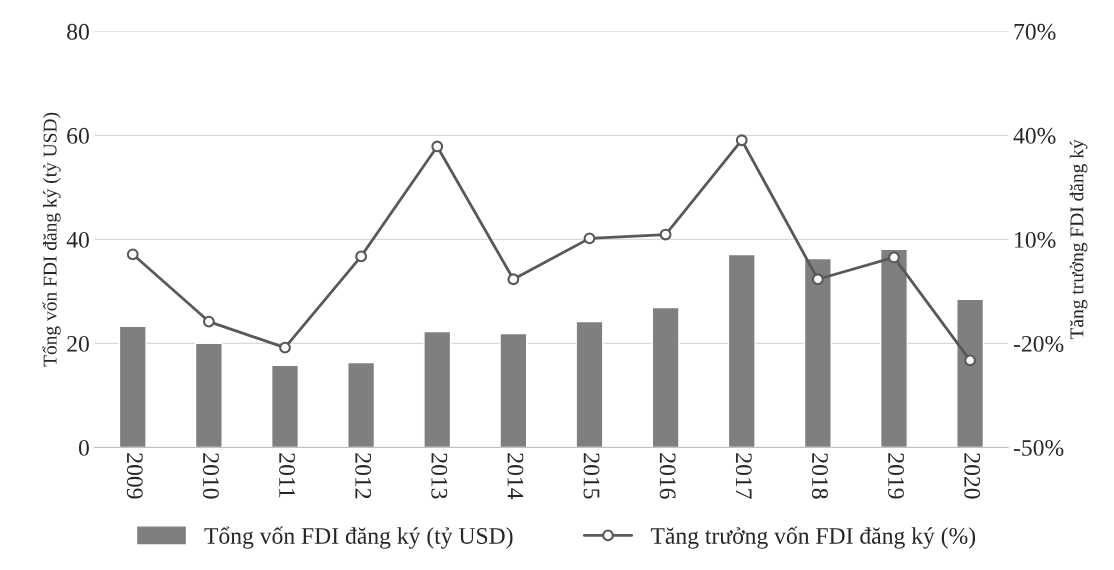  I want to click on y2-tick-label: -50%, so click(1038, 447).